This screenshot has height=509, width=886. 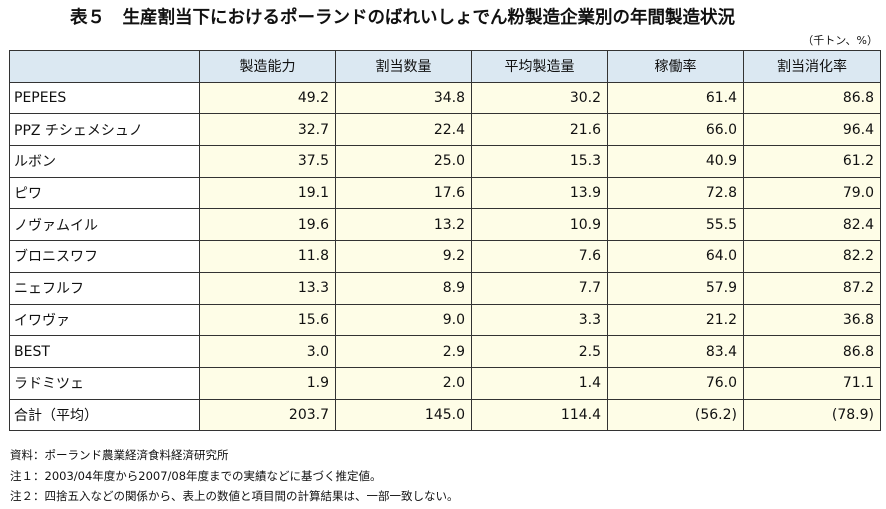 What do you see at coordinates (104, 98) in the screenshot?
I see `company-name-cell: PEPEES` at bounding box center [104, 98].